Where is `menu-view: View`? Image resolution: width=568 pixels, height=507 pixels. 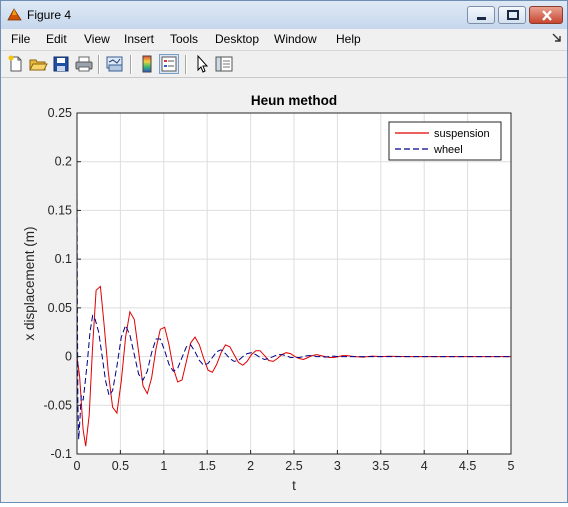 menu-view: View is located at coordinates (97, 39).